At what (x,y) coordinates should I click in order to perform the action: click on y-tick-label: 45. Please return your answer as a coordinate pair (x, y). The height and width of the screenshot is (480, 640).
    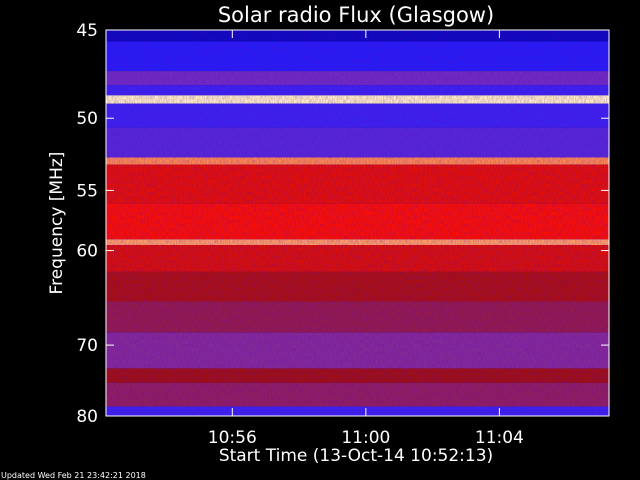
    Looking at the image, I should click on (87, 31).